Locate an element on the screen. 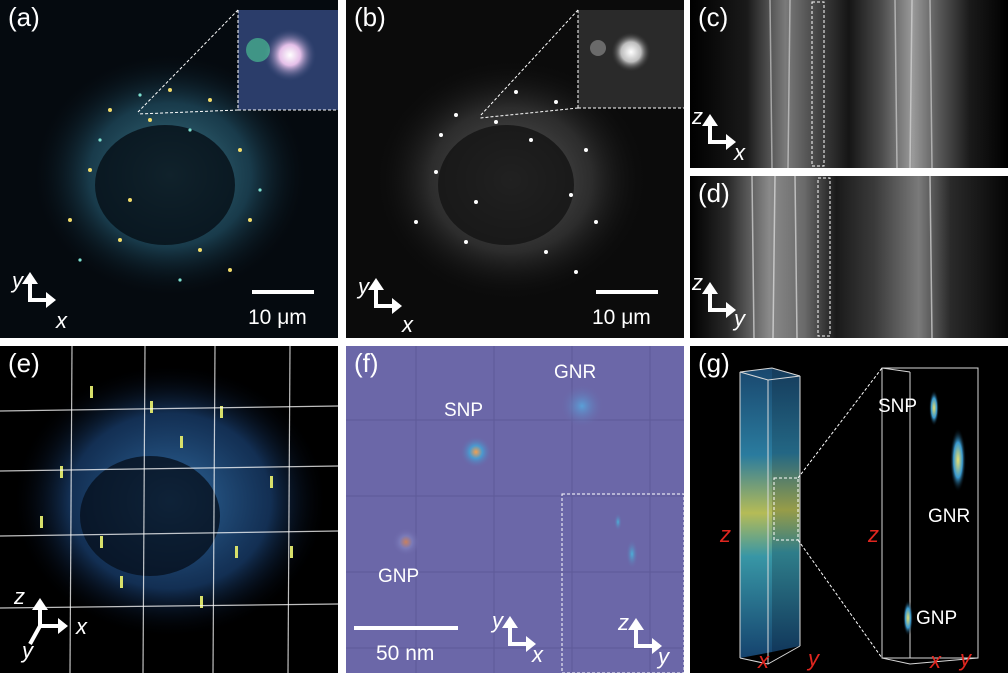 This screenshot has height=673, width=1008. panel-c-axis-z: z is located at coordinates (697, 116).